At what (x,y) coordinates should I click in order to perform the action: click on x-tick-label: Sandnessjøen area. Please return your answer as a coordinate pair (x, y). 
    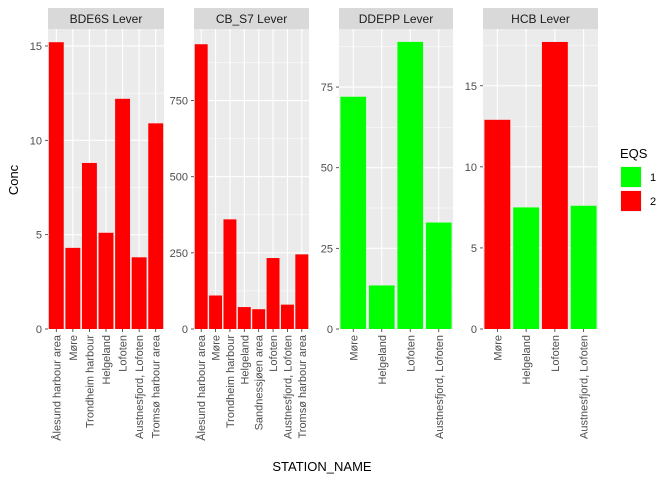
    Looking at the image, I should click on (260, 382).